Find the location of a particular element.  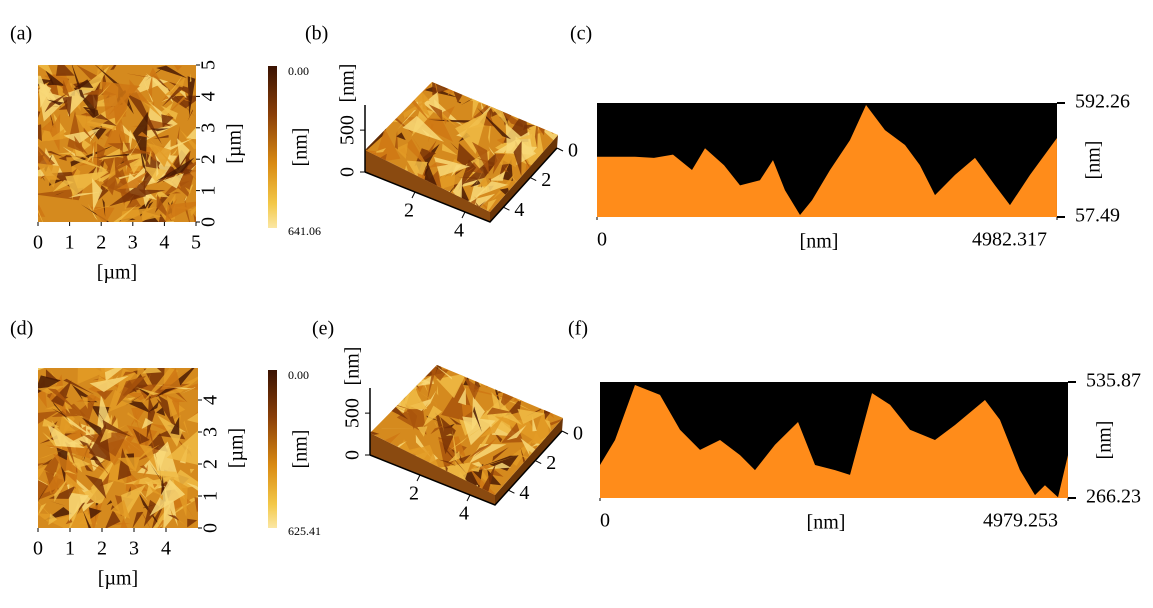

y-tick-label: 2 is located at coordinates (209, 159).